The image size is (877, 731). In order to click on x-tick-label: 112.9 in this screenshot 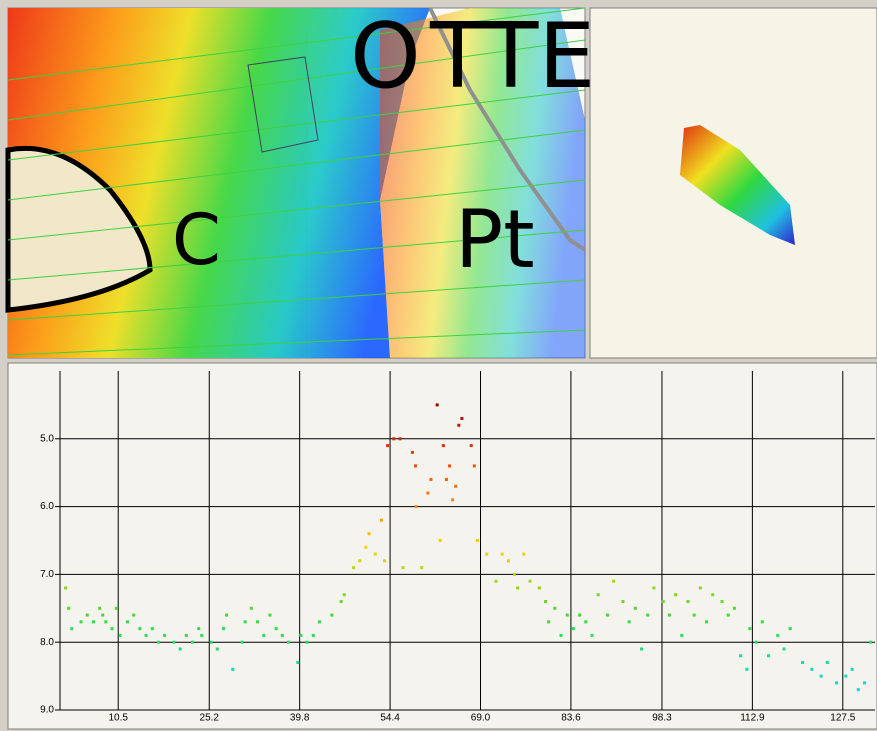, I will do `click(752, 718)`.